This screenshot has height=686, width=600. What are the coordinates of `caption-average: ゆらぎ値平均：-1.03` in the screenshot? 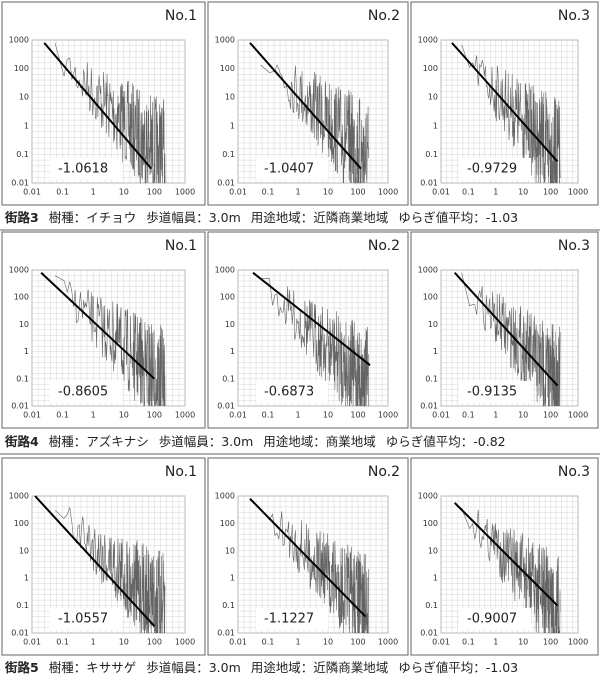 It's located at (458, 667).